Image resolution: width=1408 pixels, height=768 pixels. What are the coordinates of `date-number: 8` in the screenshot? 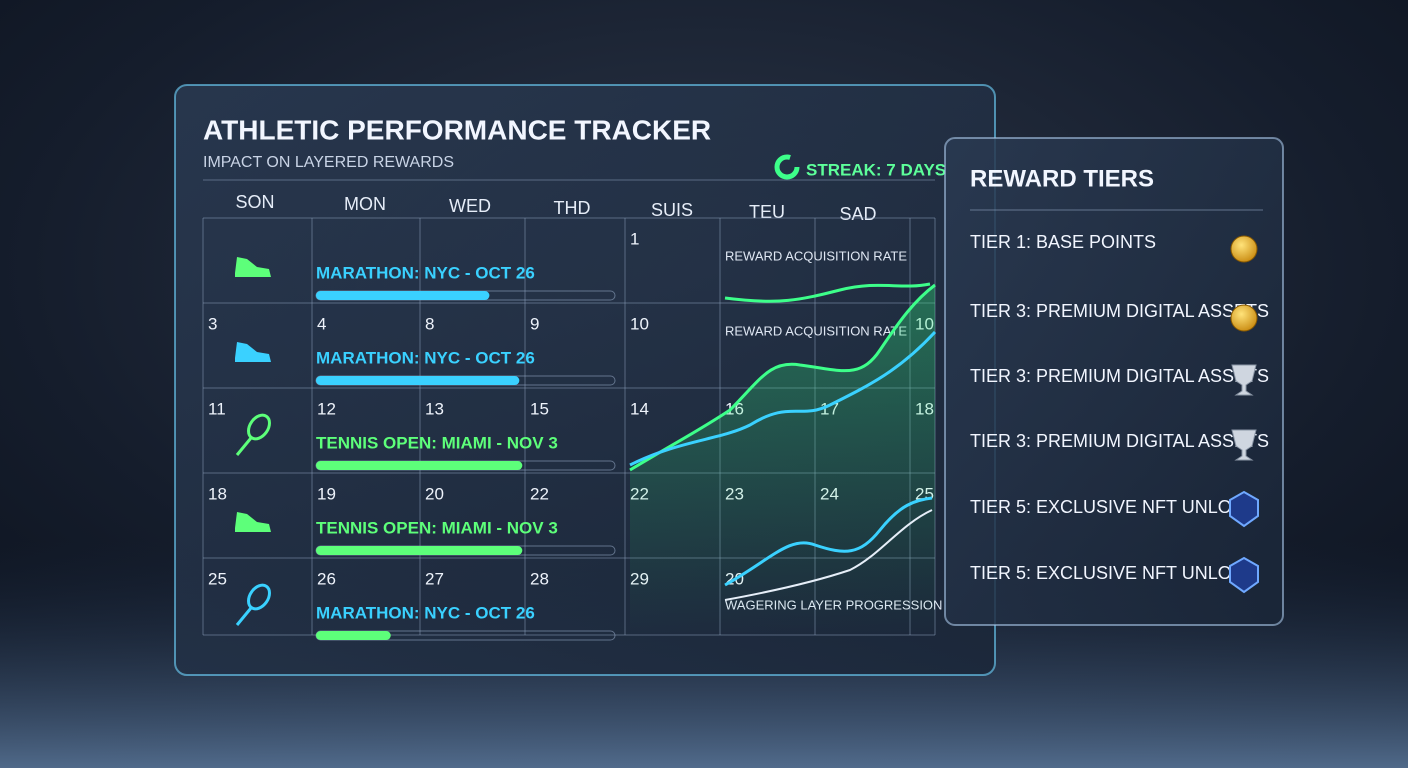 It's located at (429, 323).